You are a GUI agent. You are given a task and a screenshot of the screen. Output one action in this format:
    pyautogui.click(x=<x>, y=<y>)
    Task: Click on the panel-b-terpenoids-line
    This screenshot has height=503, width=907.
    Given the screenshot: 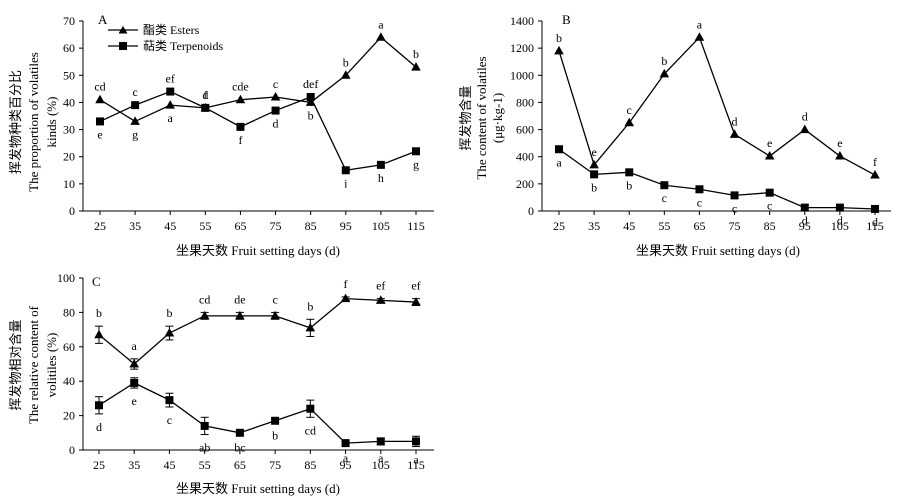 What is the action you would take?
    pyautogui.click(x=717, y=179)
    